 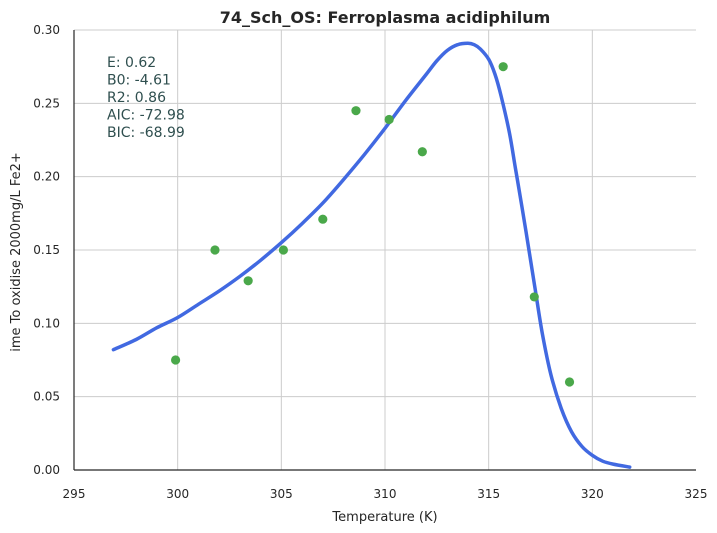 I want to click on x-tick-label: 305, so click(x=281, y=494).